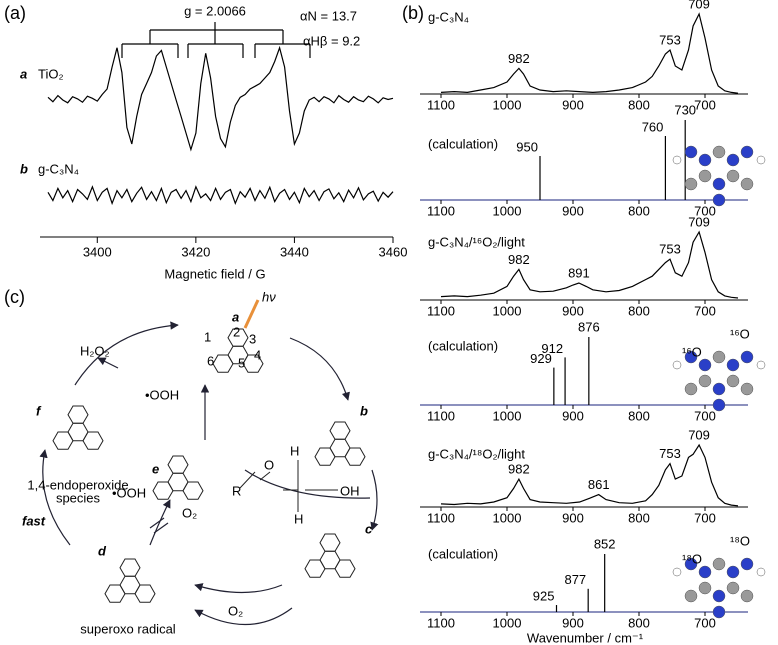 The height and width of the screenshot is (645, 778). Describe the element at coordinates (24, 168) in the screenshot. I see `series-tag: b` at that location.